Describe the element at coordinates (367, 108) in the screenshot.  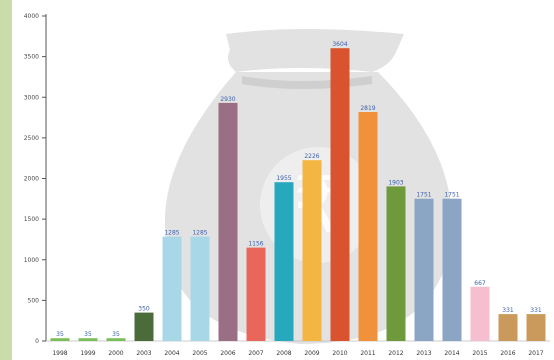
I see `bar-value-label-2011: 2819` at that location.